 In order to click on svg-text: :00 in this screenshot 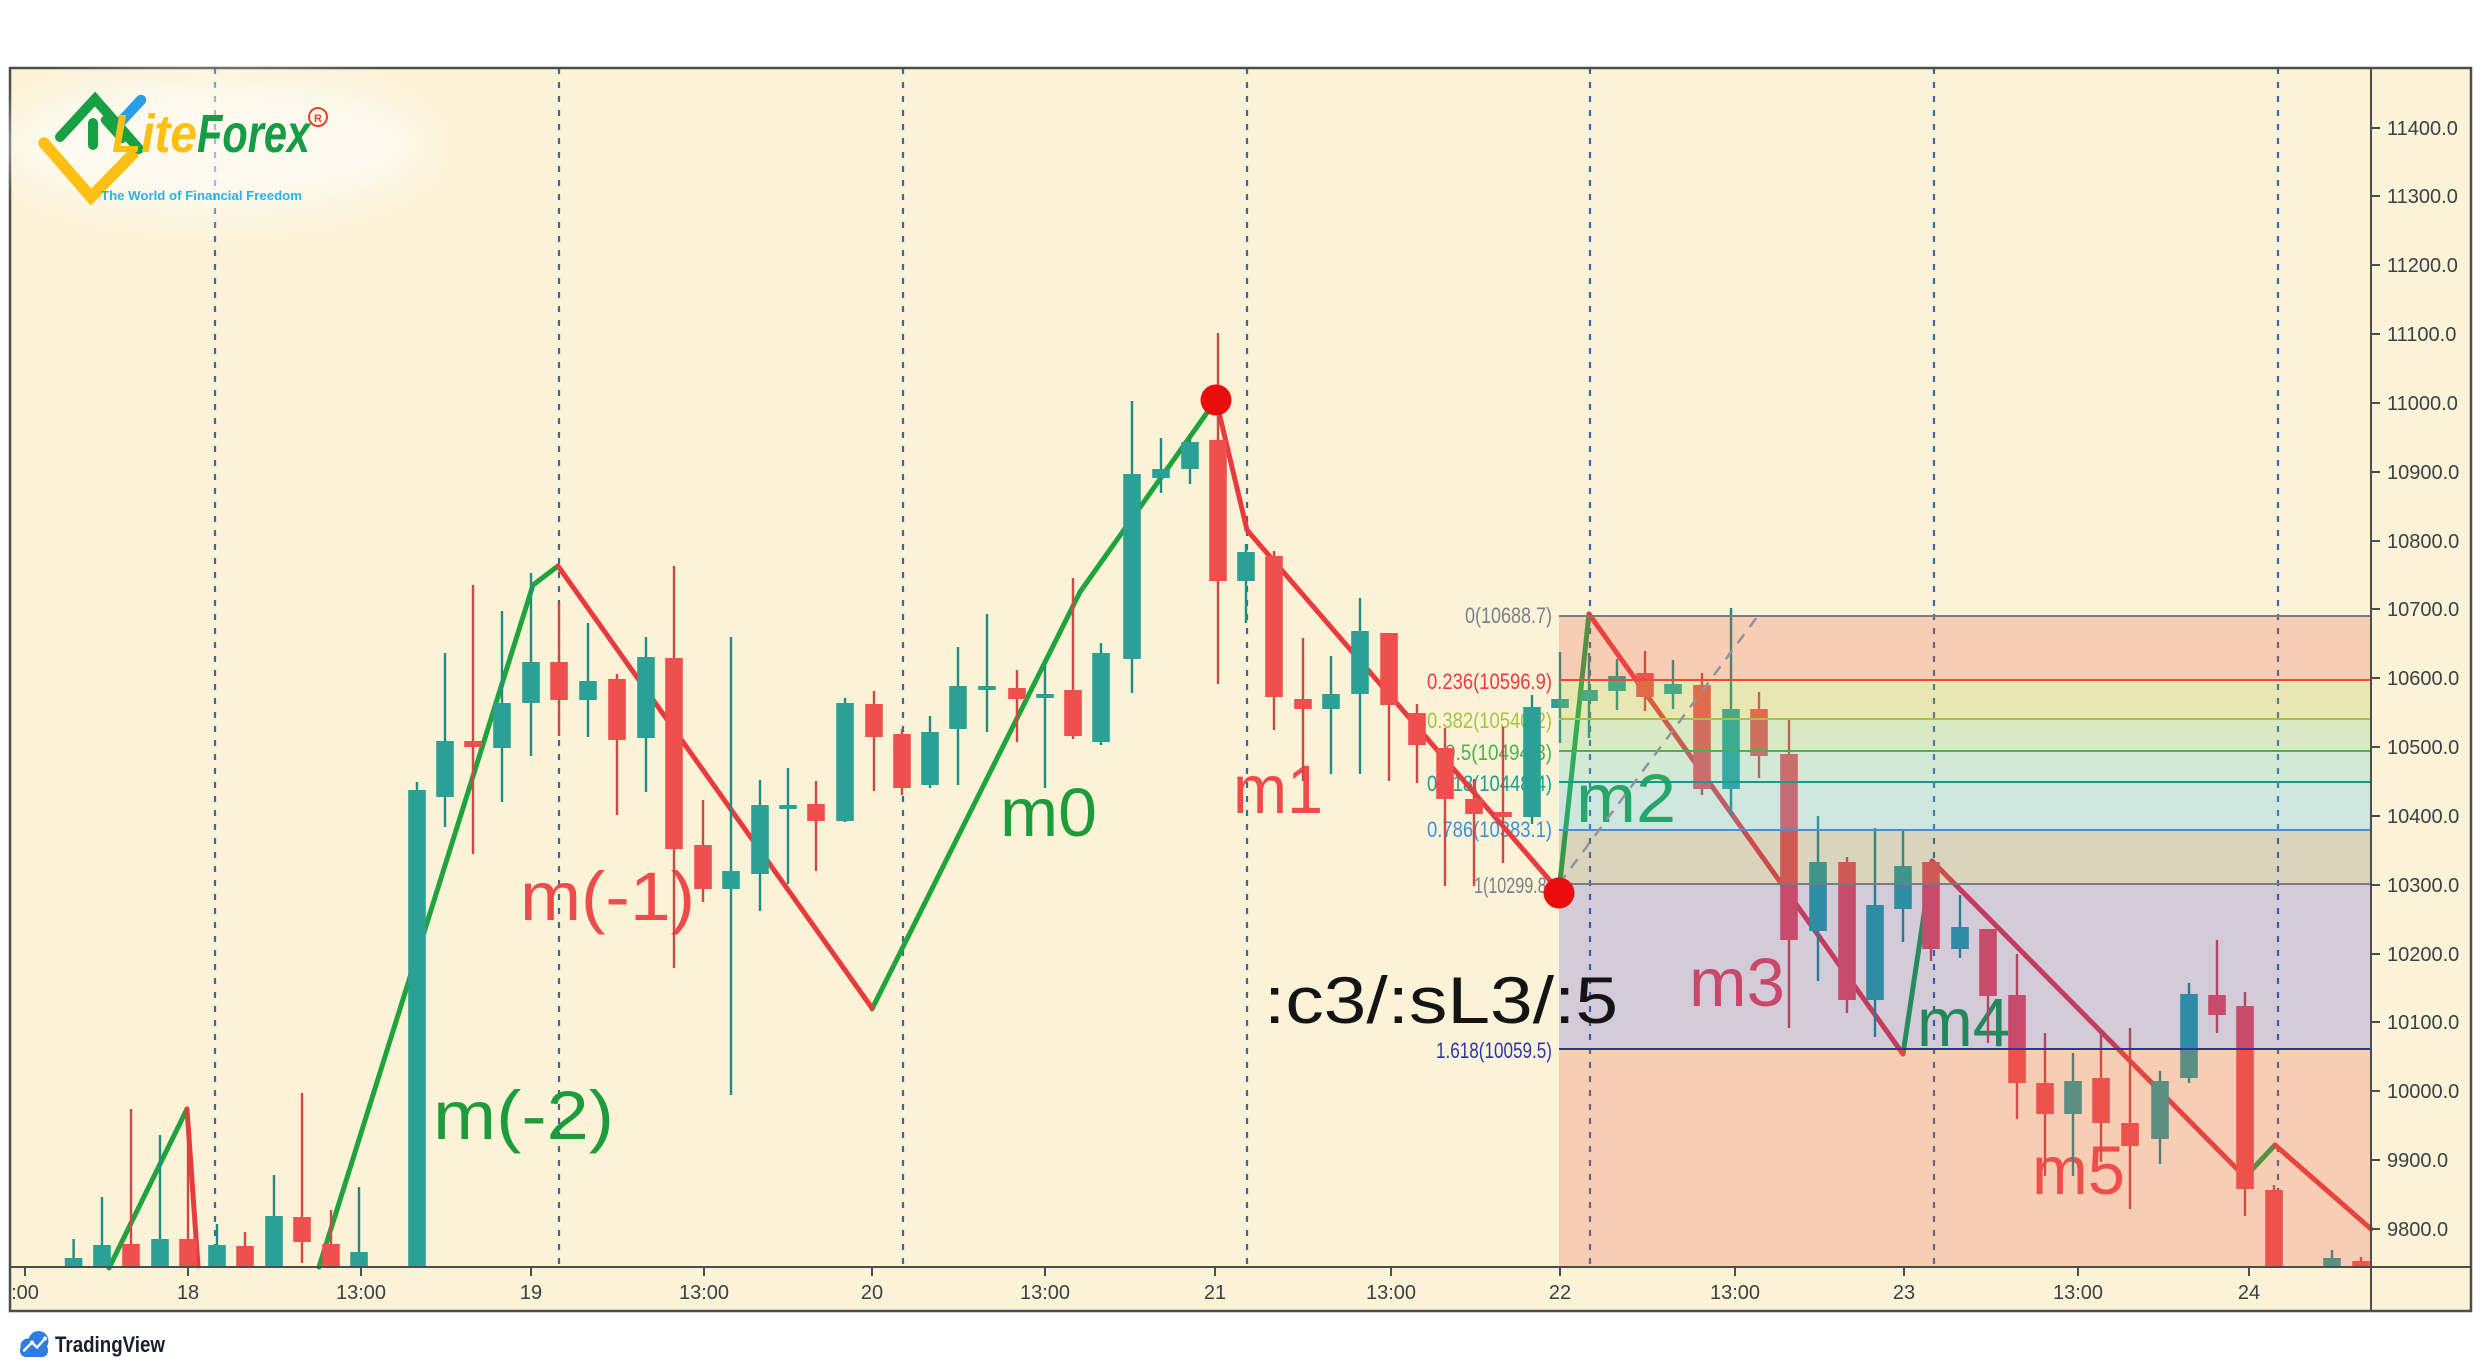, I will do `click(25, 1293)`.